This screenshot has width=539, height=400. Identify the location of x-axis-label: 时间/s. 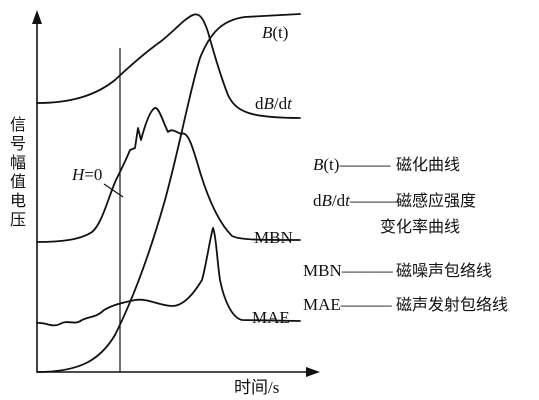
(256, 387).